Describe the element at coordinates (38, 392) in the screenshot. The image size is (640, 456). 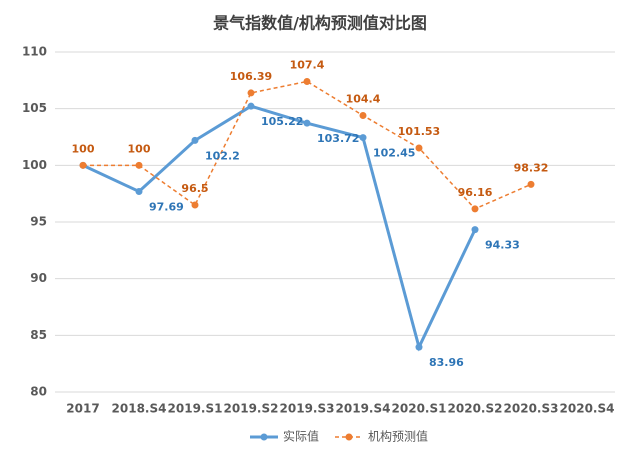
I see `y-tick-label: 80` at that location.